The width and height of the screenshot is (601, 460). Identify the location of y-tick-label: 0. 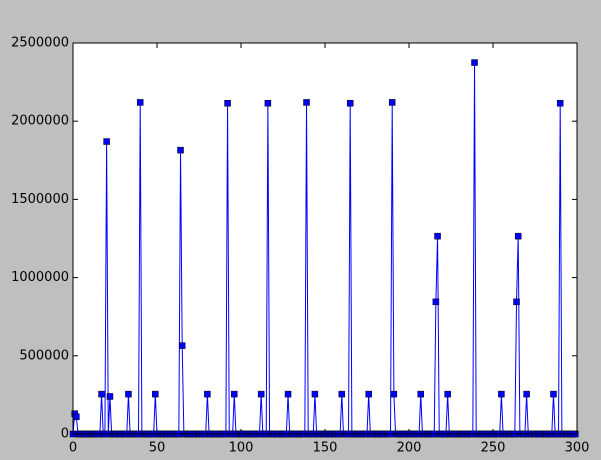
(65, 434).